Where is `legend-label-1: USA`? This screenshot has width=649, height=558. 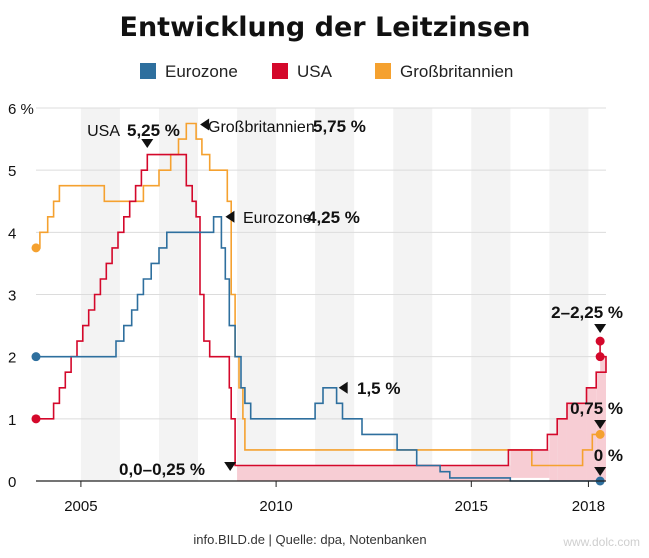 legend-label-1: USA is located at coordinates (315, 71).